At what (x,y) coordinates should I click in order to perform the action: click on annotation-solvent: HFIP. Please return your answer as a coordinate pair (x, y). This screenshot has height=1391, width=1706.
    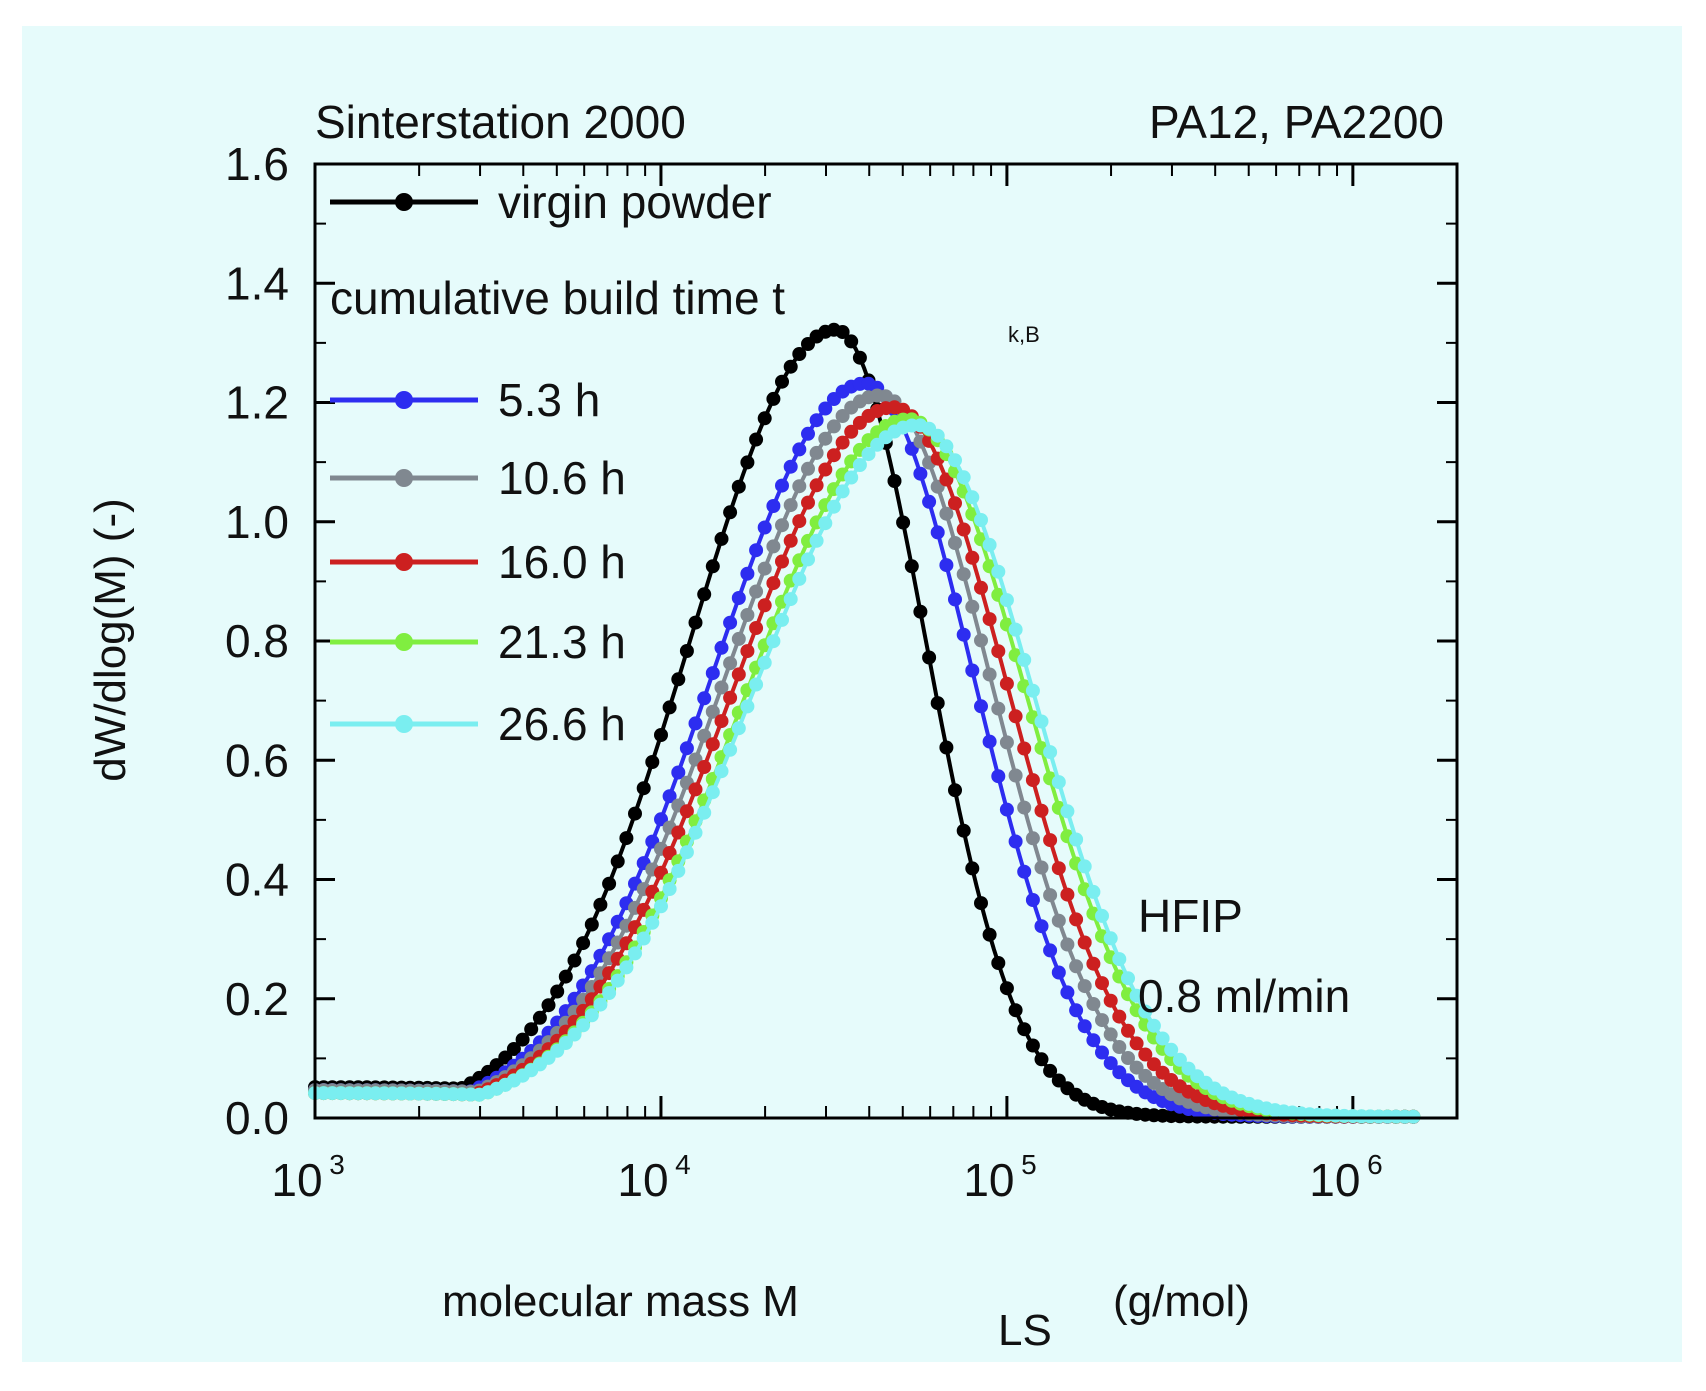
    Looking at the image, I should click on (1190, 916).